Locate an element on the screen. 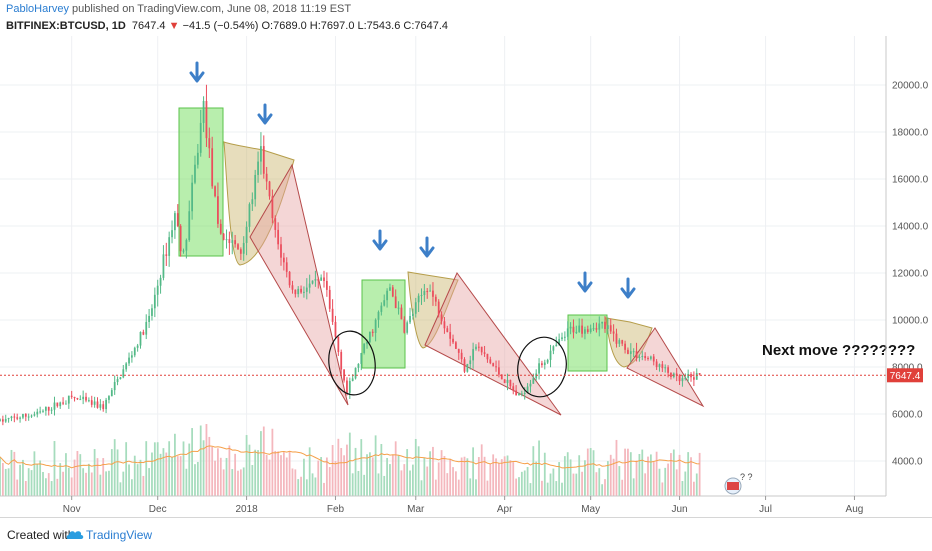 The height and width of the screenshot is (551, 932). author-link: PabloHarvey is located at coordinates (37, 9).